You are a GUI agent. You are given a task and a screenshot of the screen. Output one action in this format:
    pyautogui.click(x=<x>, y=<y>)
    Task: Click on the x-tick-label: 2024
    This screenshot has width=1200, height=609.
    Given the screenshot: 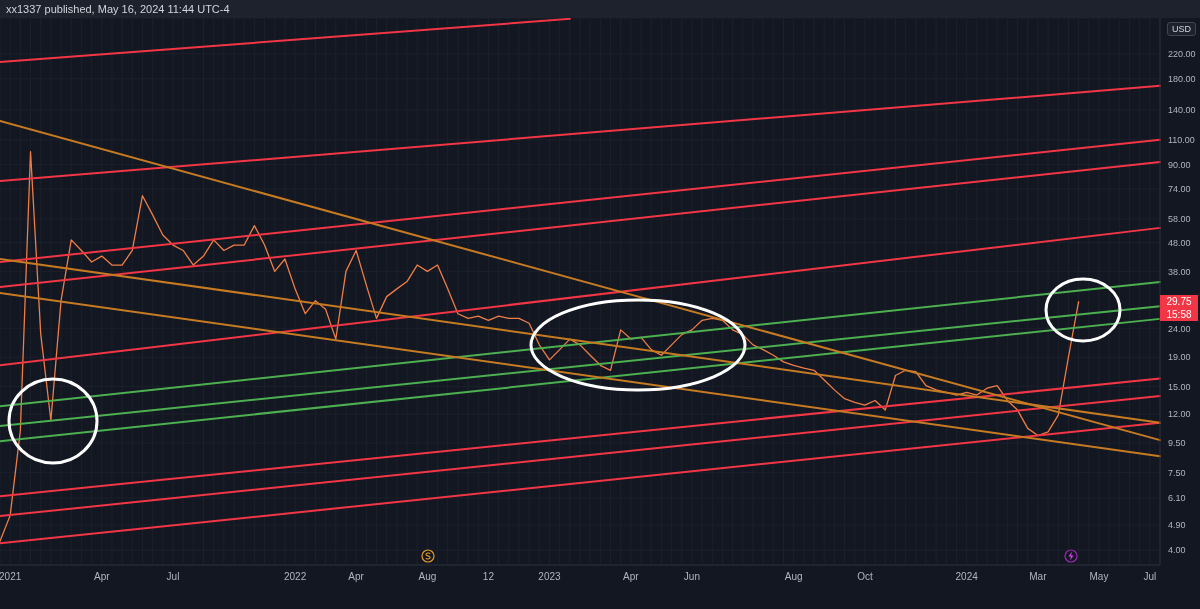 What is the action you would take?
    pyautogui.click(x=967, y=577)
    